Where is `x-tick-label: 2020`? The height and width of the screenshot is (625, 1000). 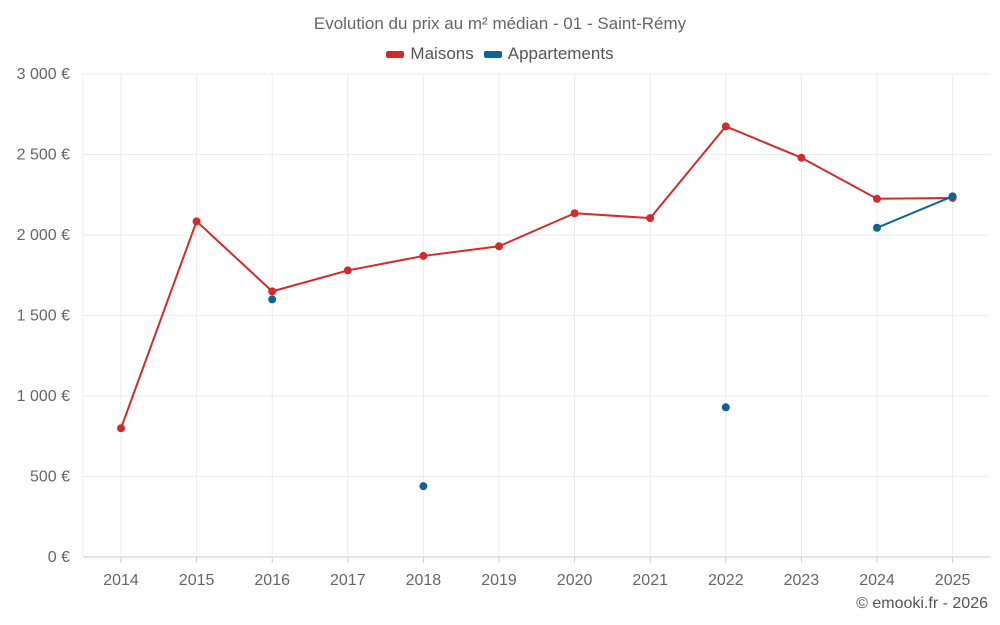
x-tick-label: 2020 is located at coordinates (575, 580).